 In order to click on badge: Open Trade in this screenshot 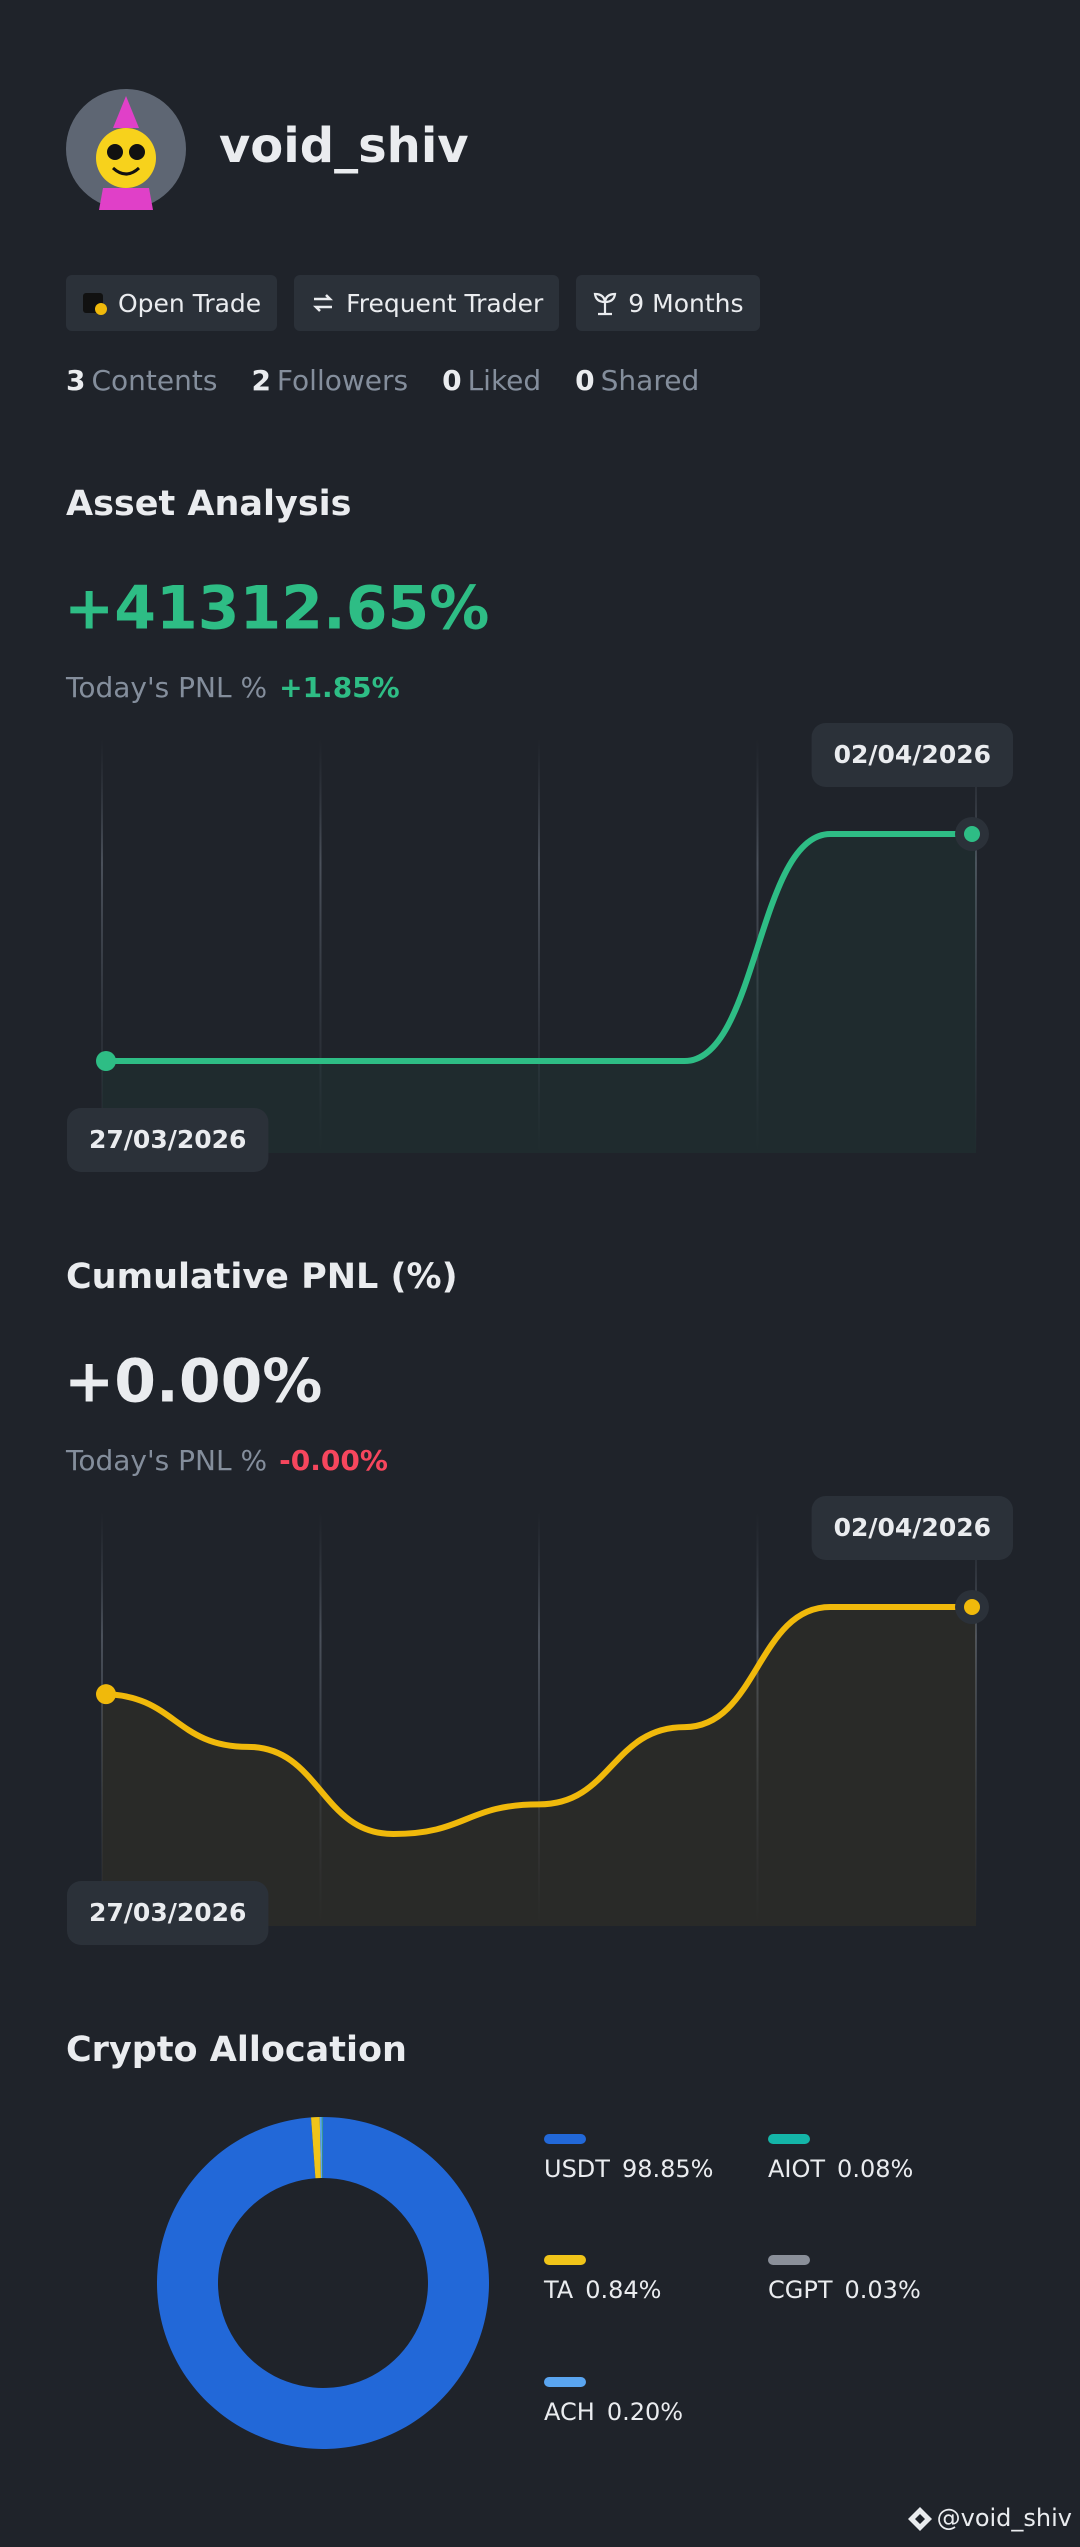, I will do `click(172, 303)`.